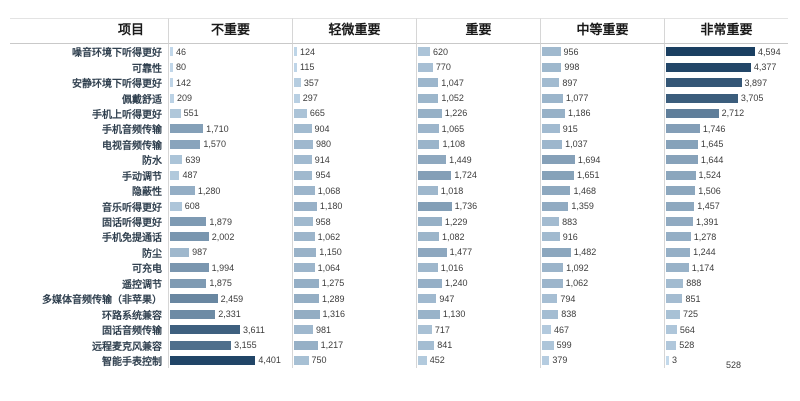 Image resolution: width=800 pixels, height=401 pixels. What do you see at coordinates (132, 316) in the screenshot?
I see `row-label: 环路系统兼容` at bounding box center [132, 316].